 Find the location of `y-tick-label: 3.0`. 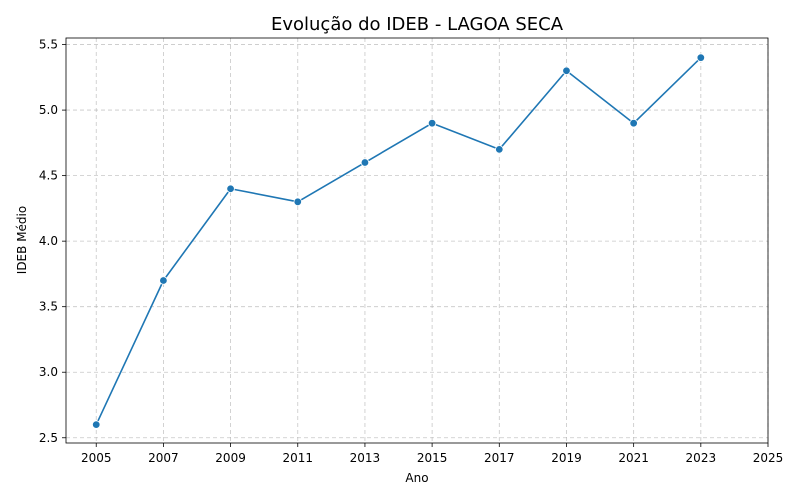

y-tick-label: 3.0 is located at coordinates (48, 372).